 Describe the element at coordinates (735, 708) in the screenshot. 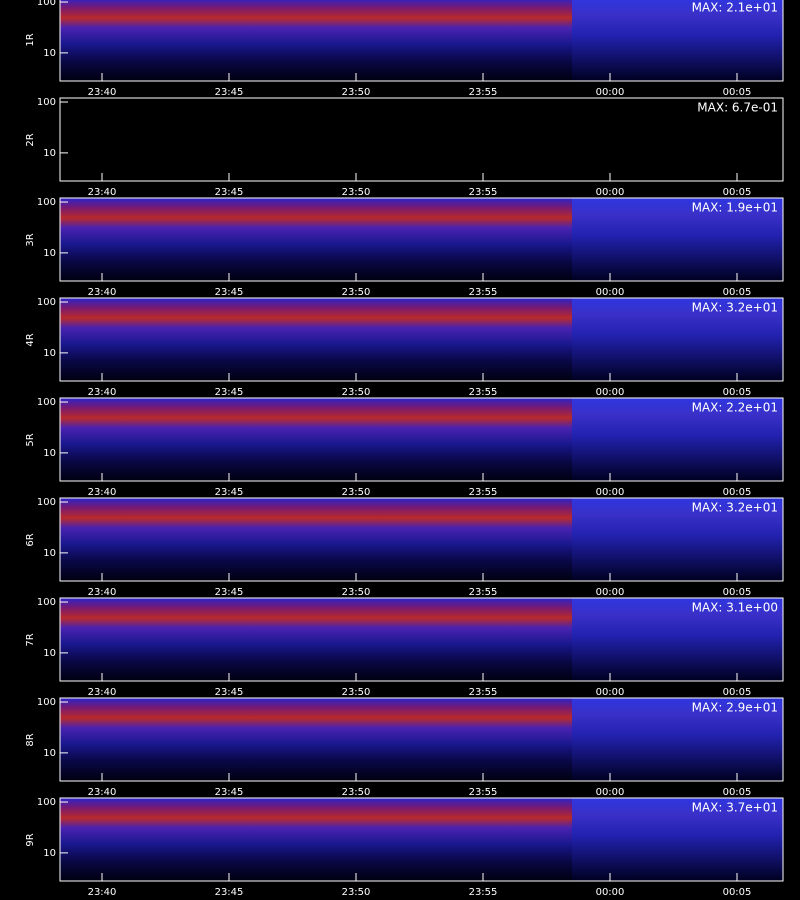

I see `max-annotation: MAX: 2.9e+01` at that location.